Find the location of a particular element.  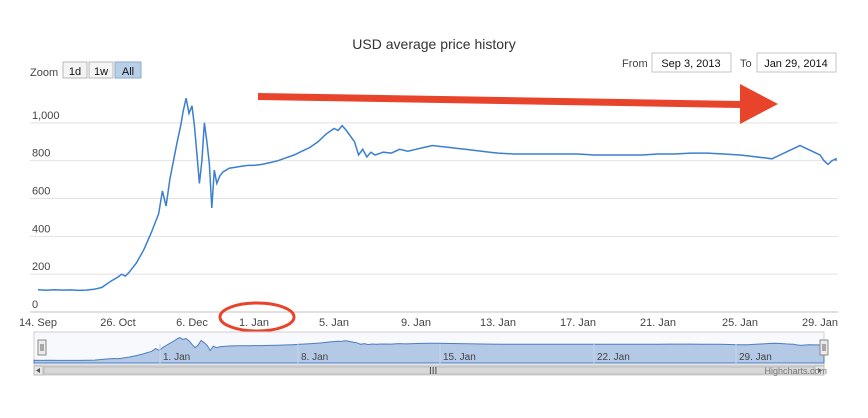

scroll-left-icon is located at coordinates (38, 370).